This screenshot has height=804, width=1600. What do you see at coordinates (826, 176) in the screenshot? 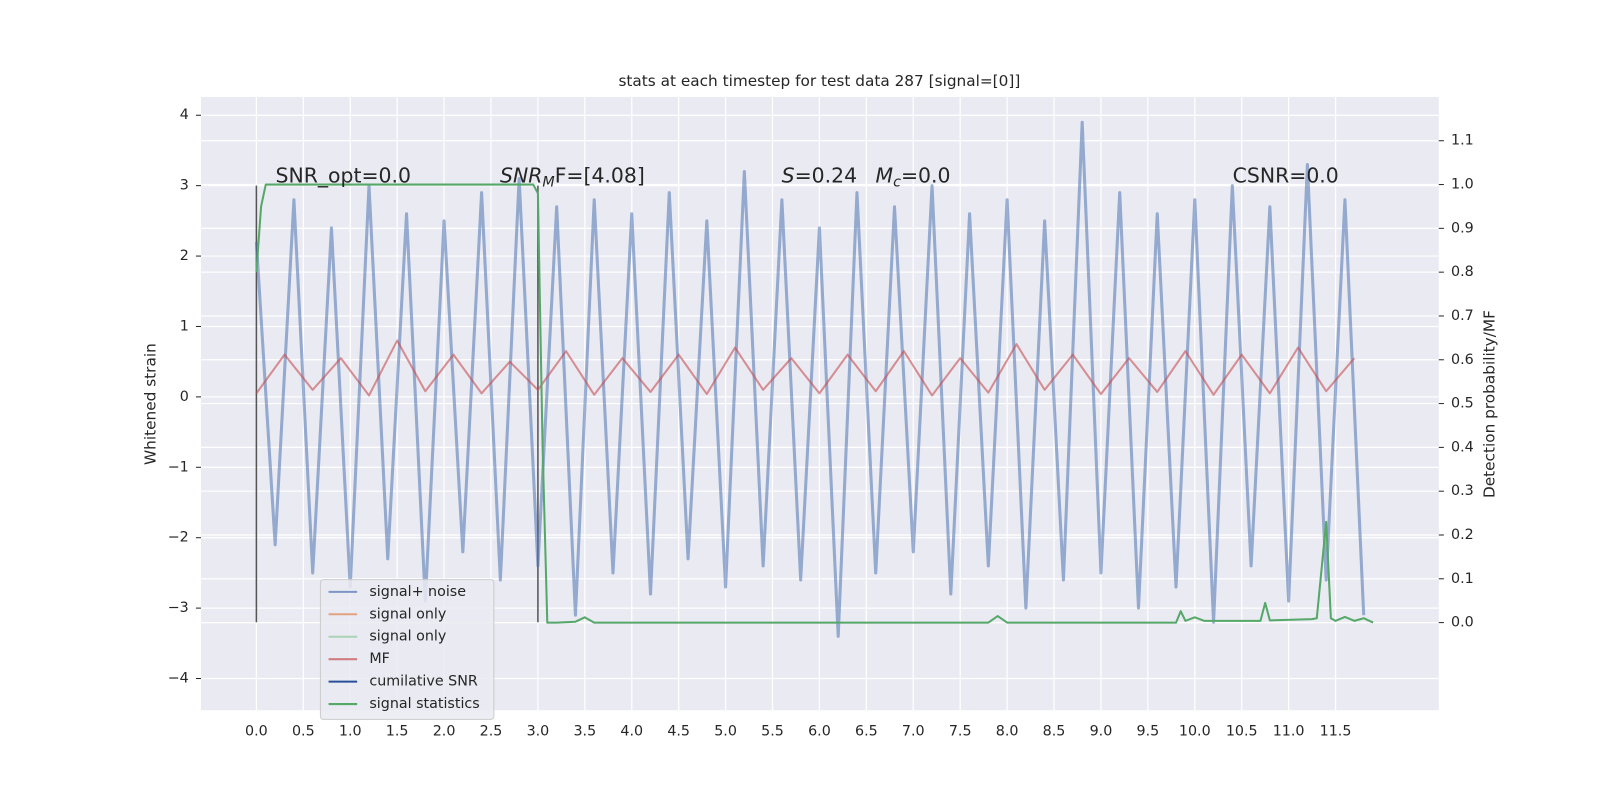
I see `annotation-rest: =0.24` at bounding box center [826, 176].